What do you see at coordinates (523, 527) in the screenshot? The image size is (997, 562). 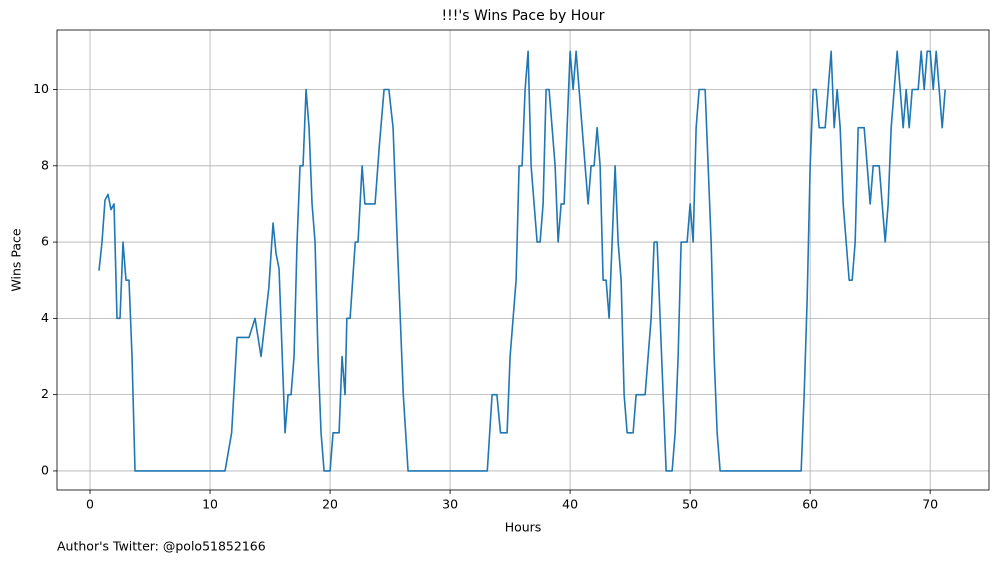 I see `x-axis-label: Hours` at bounding box center [523, 527].